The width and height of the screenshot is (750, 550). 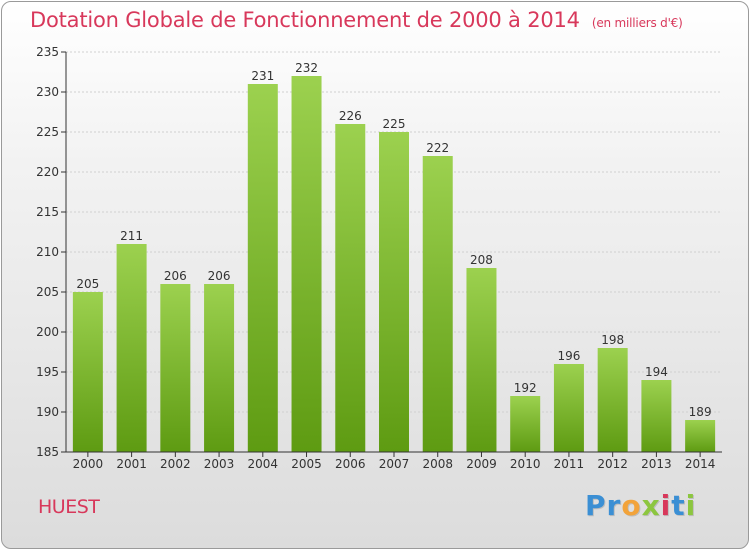 What do you see at coordinates (525, 424) in the screenshot?
I see `bar-2010` at bounding box center [525, 424].